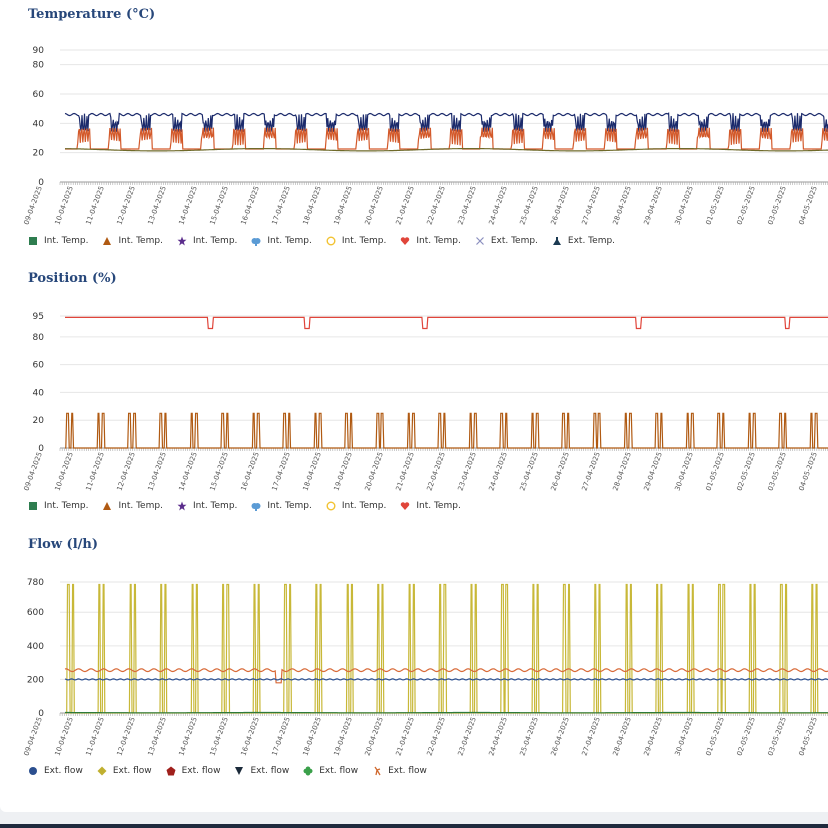  I want to click on flask-icon, so click(557, 241).